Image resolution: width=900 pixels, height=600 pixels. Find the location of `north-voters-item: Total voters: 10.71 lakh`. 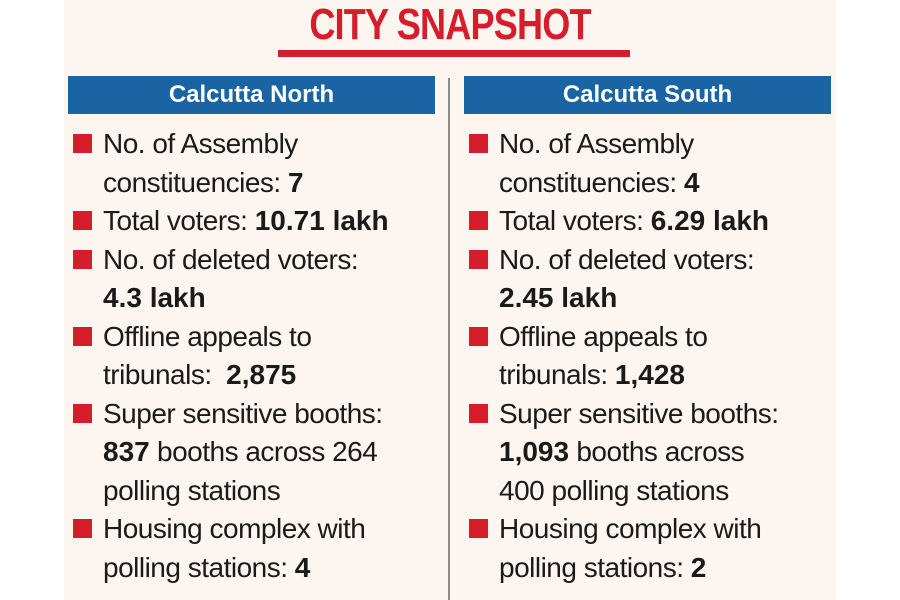

north-voters-item: Total voters: 10.71 lakh is located at coordinates (251, 221).